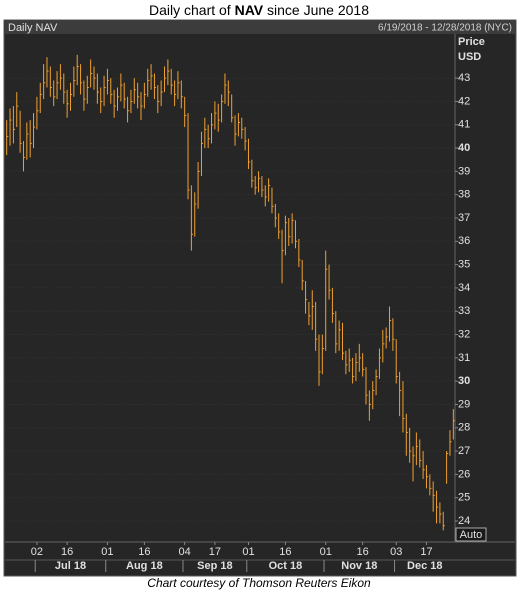 This screenshot has height=594, width=518. What do you see at coordinates (286, 566) in the screenshot?
I see `month-label: Oct 18` at bounding box center [286, 566].